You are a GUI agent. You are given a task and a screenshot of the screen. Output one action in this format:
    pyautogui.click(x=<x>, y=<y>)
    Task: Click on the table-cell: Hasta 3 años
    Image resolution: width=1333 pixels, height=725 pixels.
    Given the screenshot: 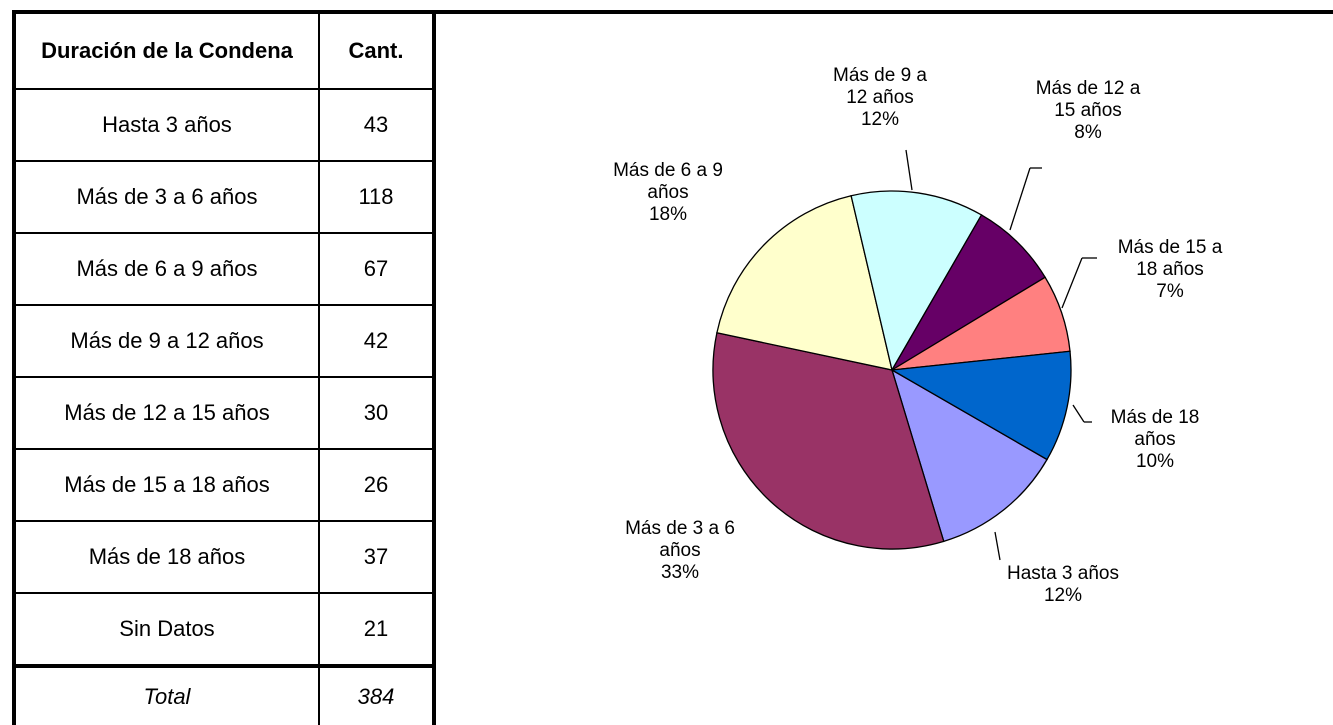 What is the action you would take?
    pyautogui.click(x=166, y=125)
    